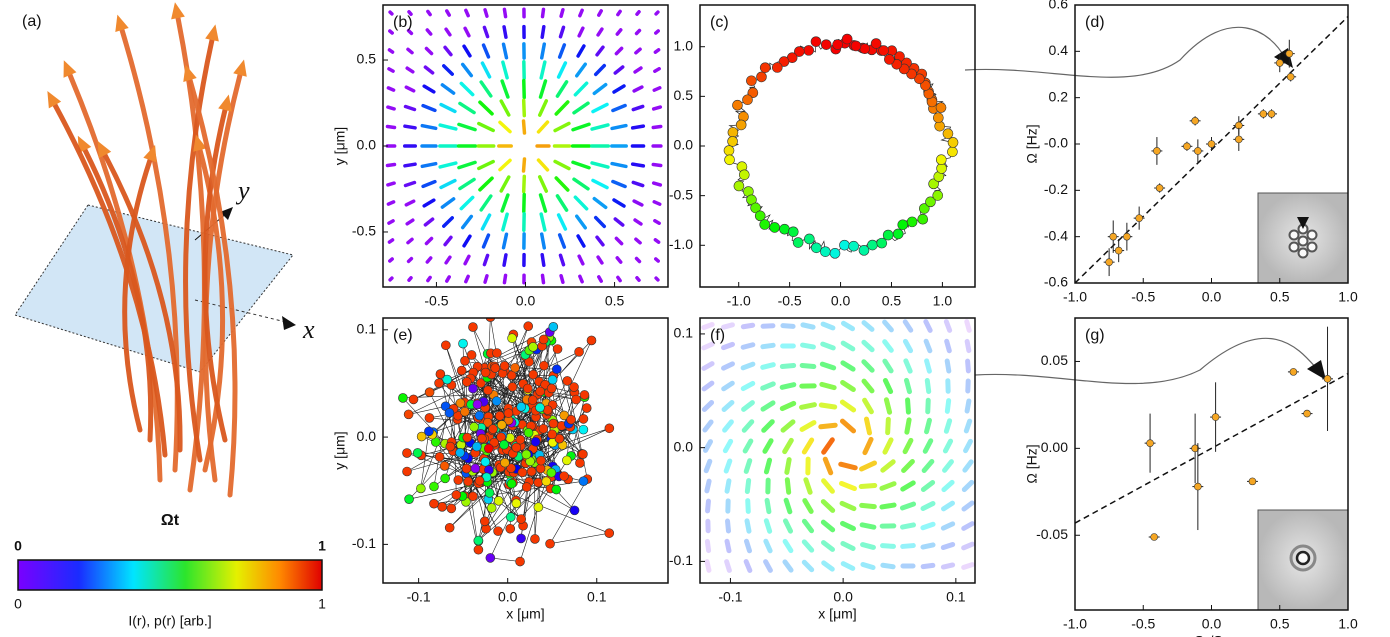 The width and height of the screenshot is (1390, 637). What do you see at coordinates (1059, 50) in the screenshot?
I see `y-tick-label: 0.4` at bounding box center [1059, 50].